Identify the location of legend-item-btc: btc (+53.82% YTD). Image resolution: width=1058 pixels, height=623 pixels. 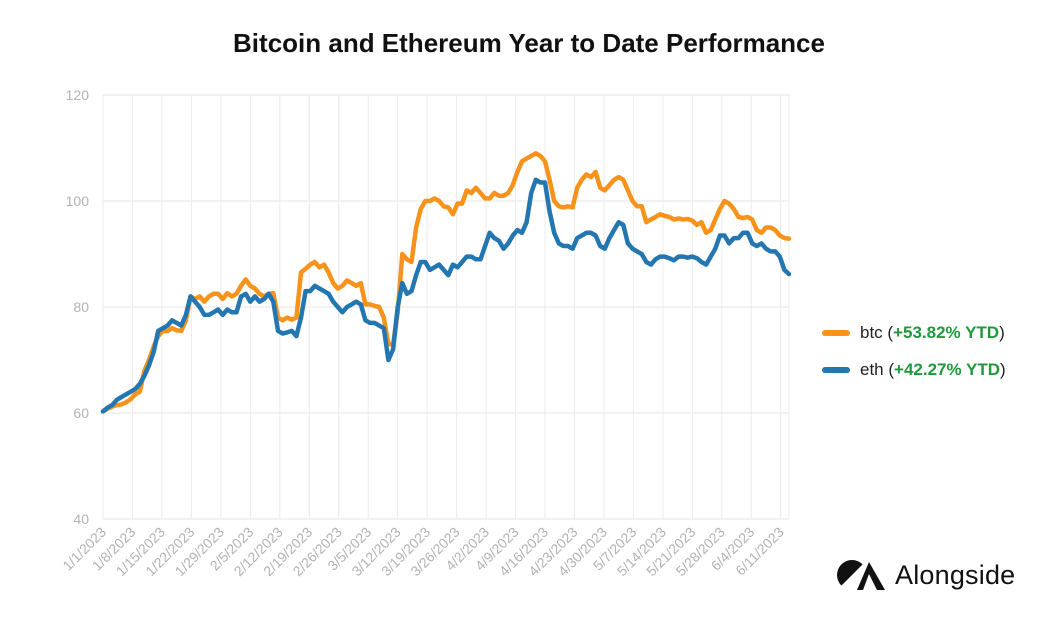
(914, 333).